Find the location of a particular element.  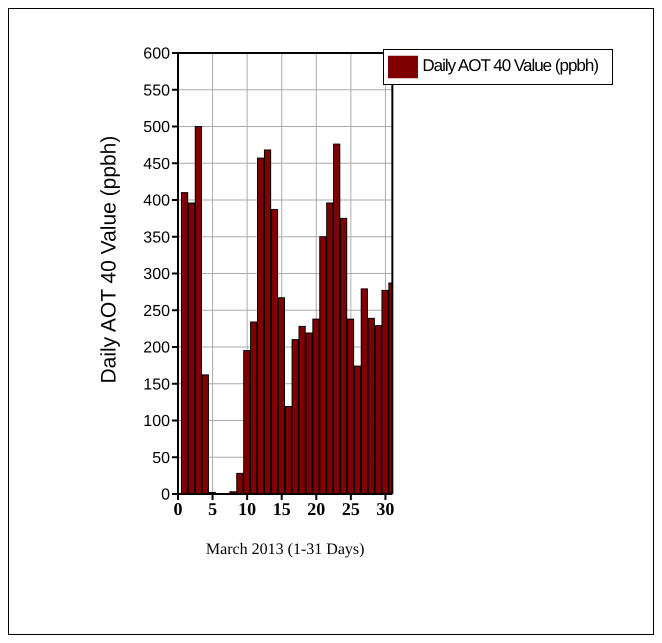

x-tick-label: 15 is located at coordinates (281, 508).